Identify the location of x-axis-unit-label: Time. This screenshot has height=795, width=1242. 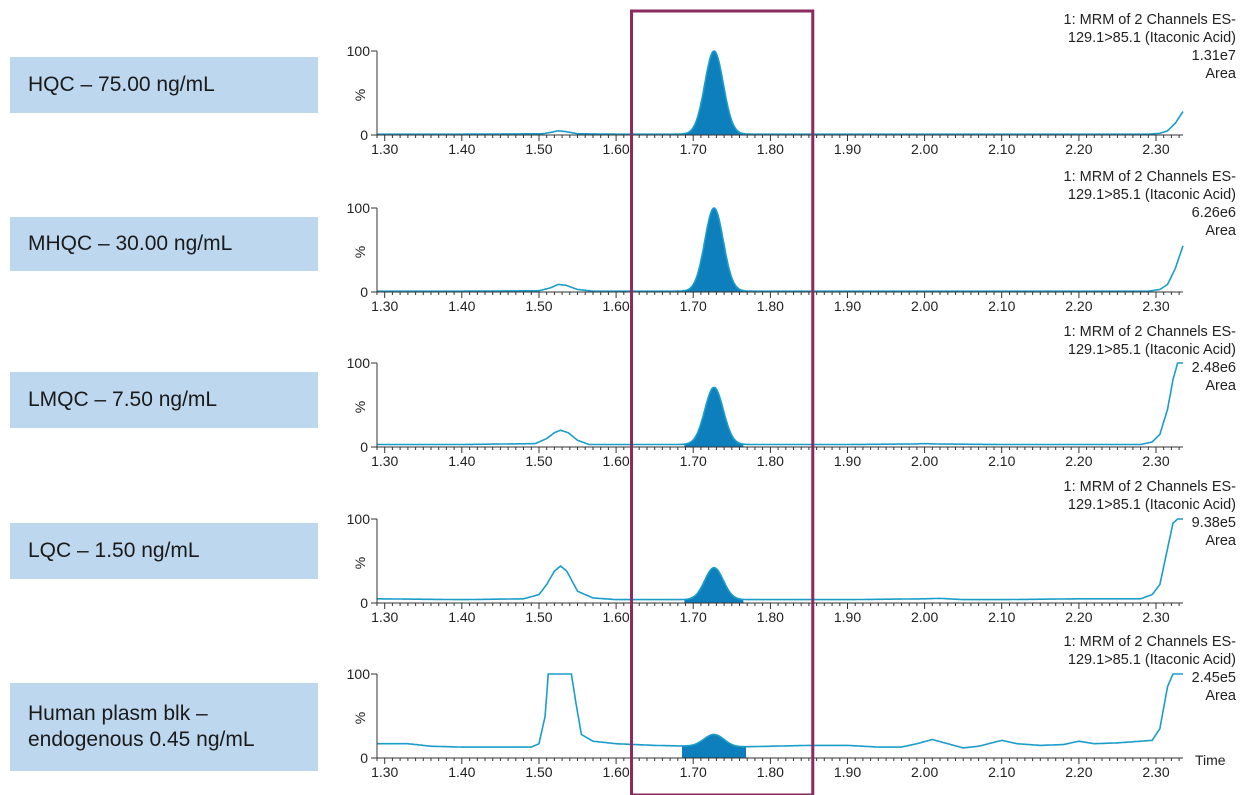
(1210, 760).